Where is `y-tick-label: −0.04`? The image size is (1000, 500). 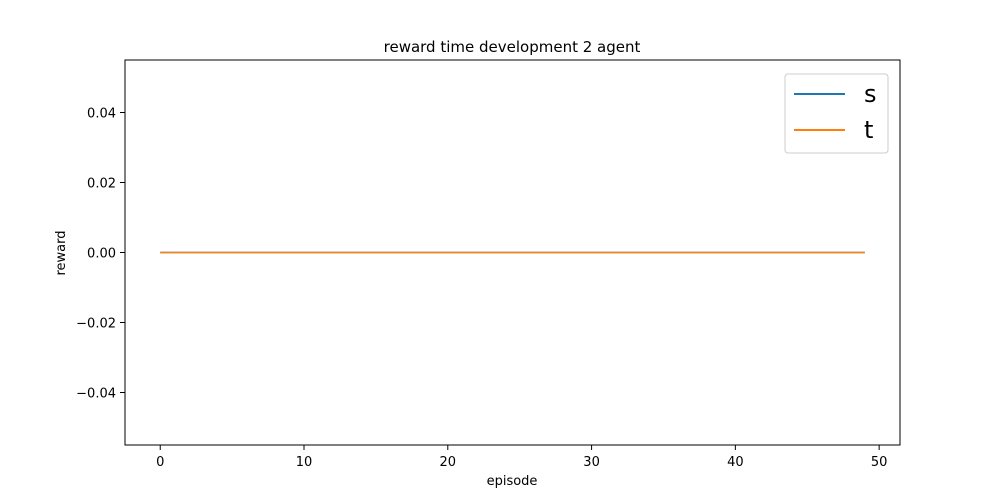
y-tick-label: −0.04 is located at coordinates (96, 394).